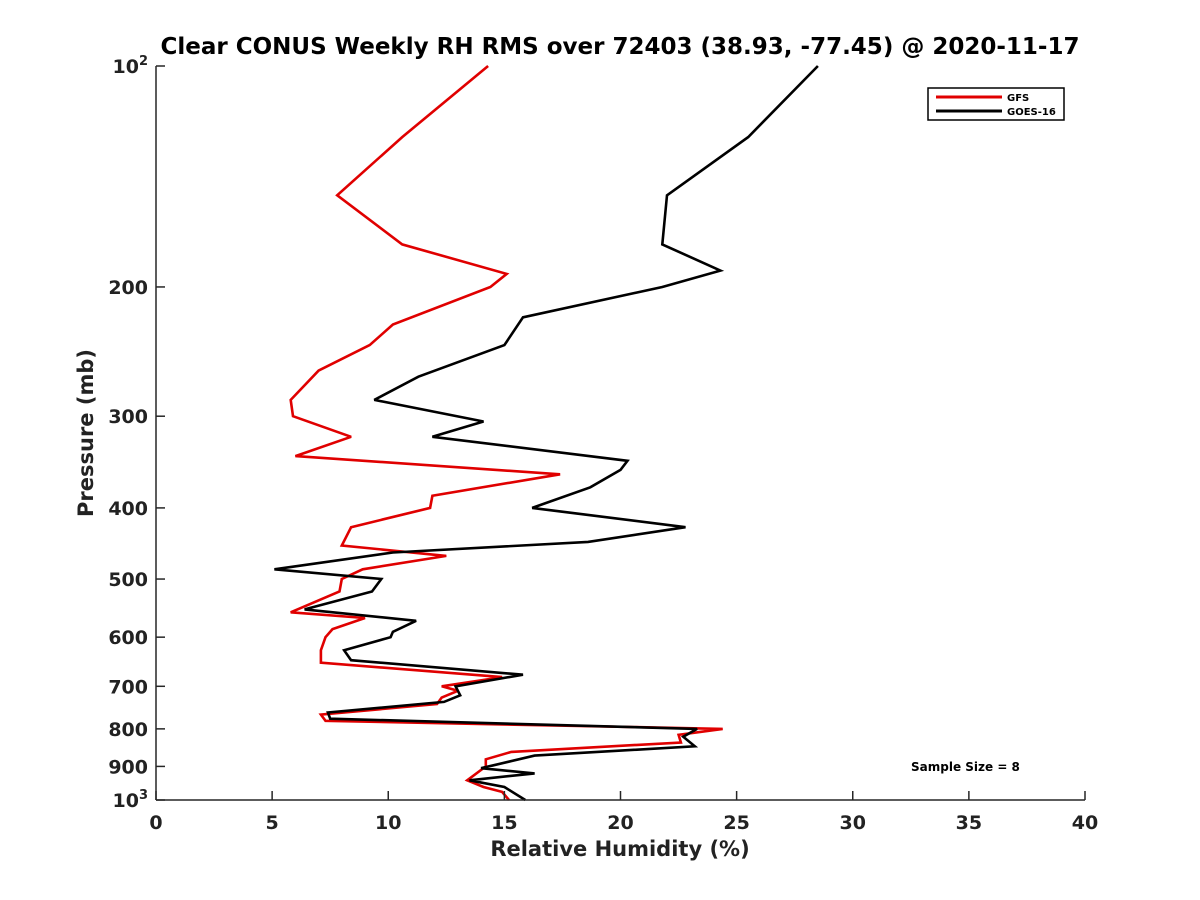  What do you see at coordinates (128, 417) in the screenshot?
I see `y-tick-label: 300` at bounding box center [128, 417].